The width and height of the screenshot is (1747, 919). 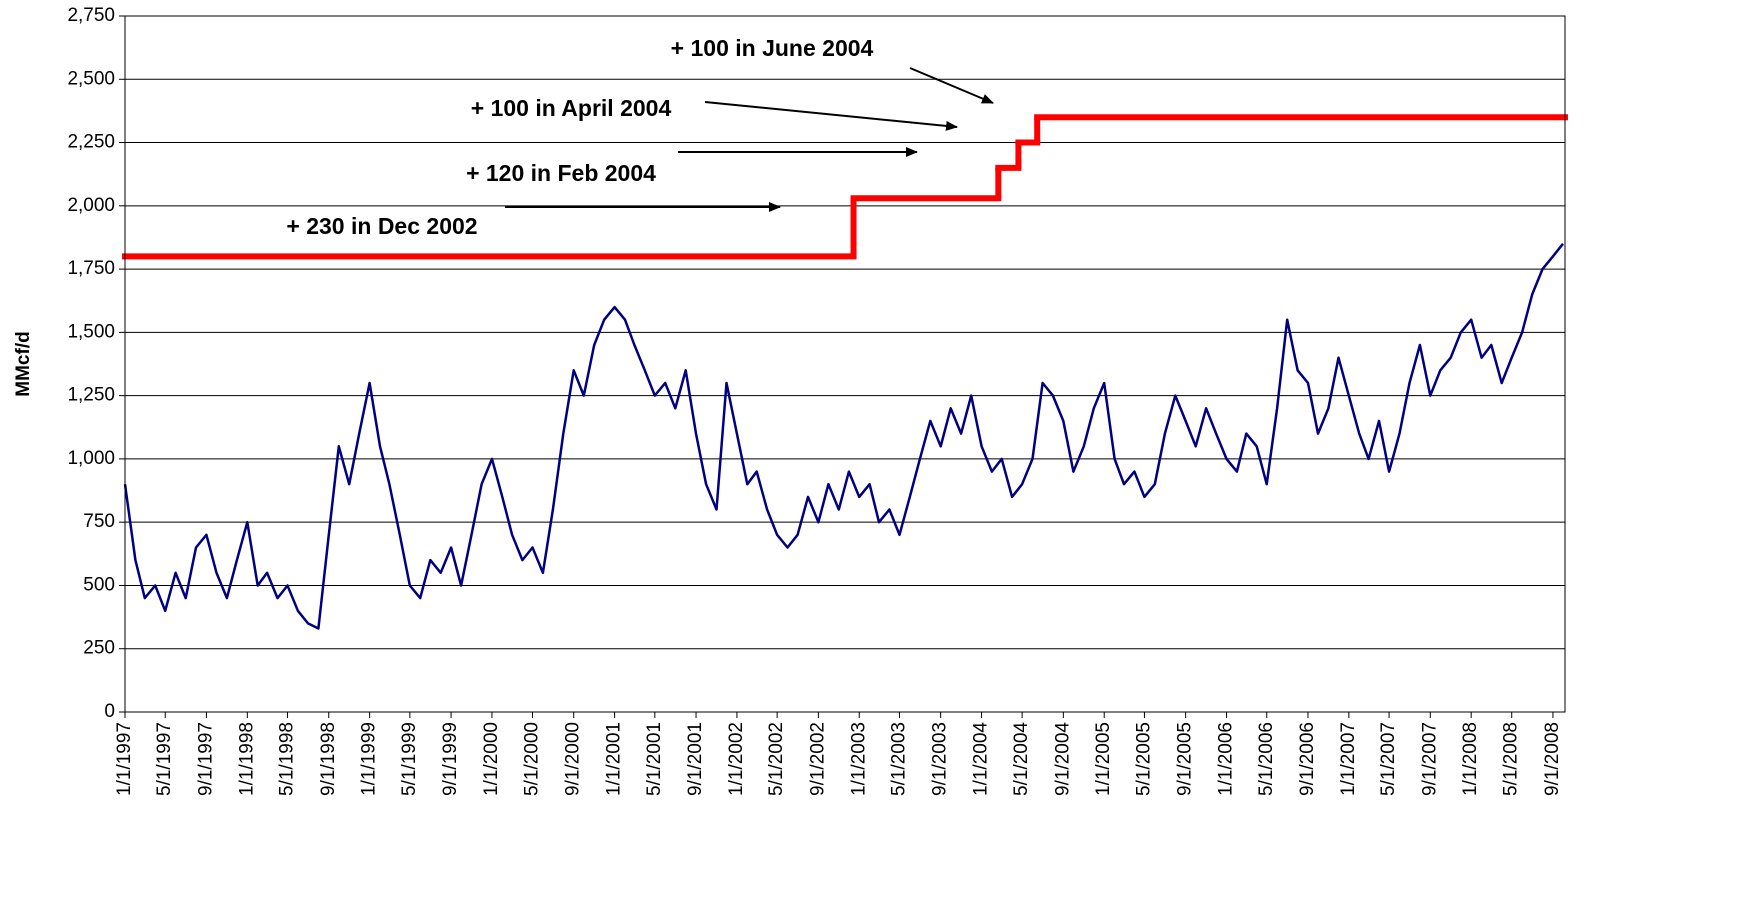 What do you see at coordinates (369, 759) in the screenshot?
I see `x-tick-label: 1/1/1999` at bounding box center [369, 759].